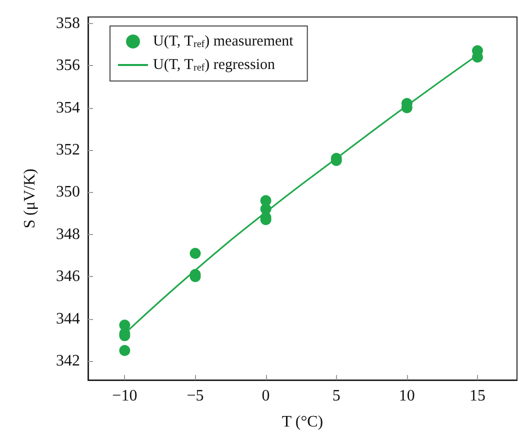  Describe the element at coordinates (336, 396) in the screenshot. I see `x-tick-label: 5` at that location.